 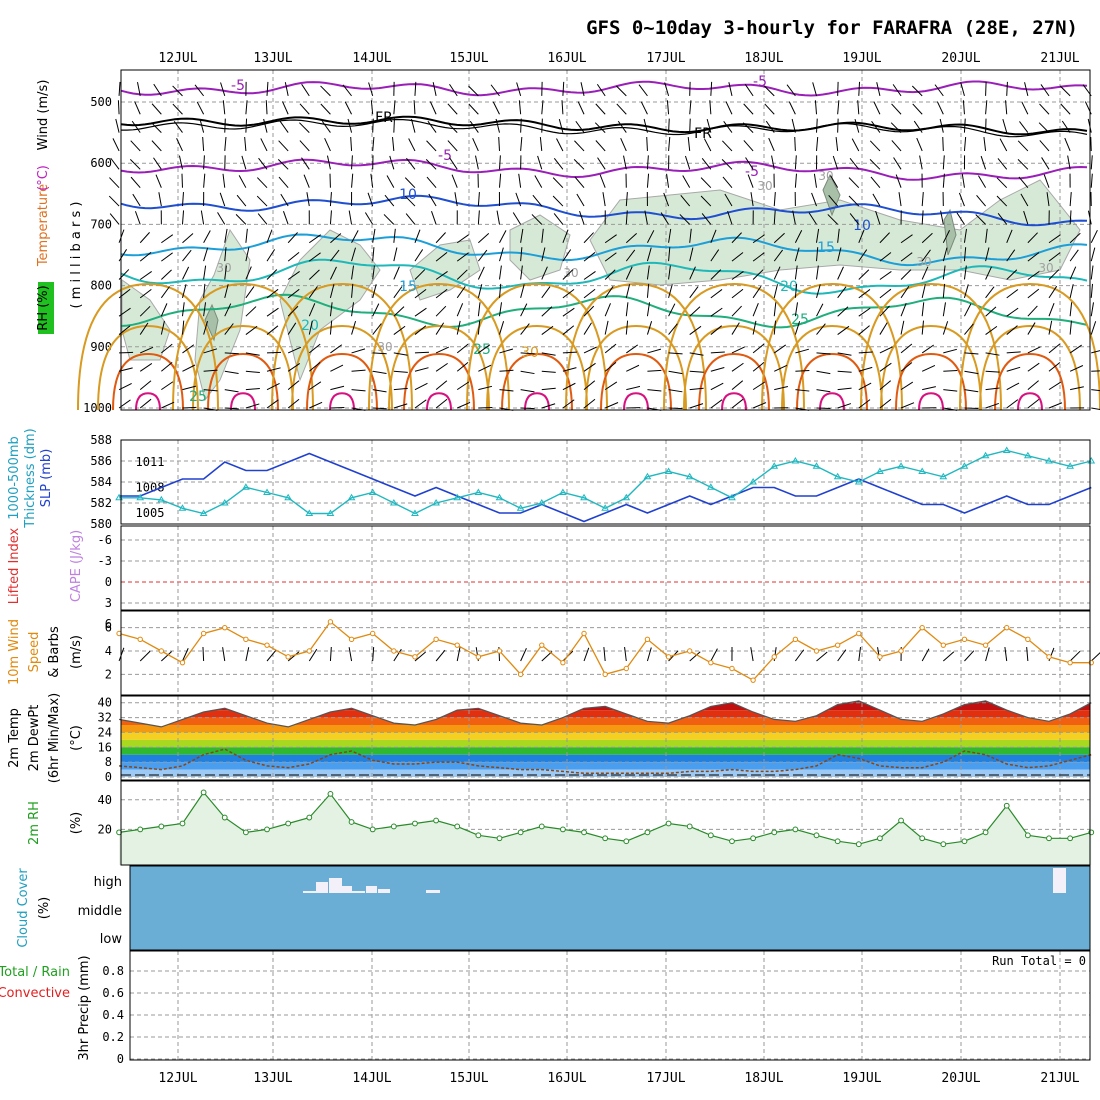 I want to click on cloud-cover-panel: high middle low, so click(x=584, y=908).